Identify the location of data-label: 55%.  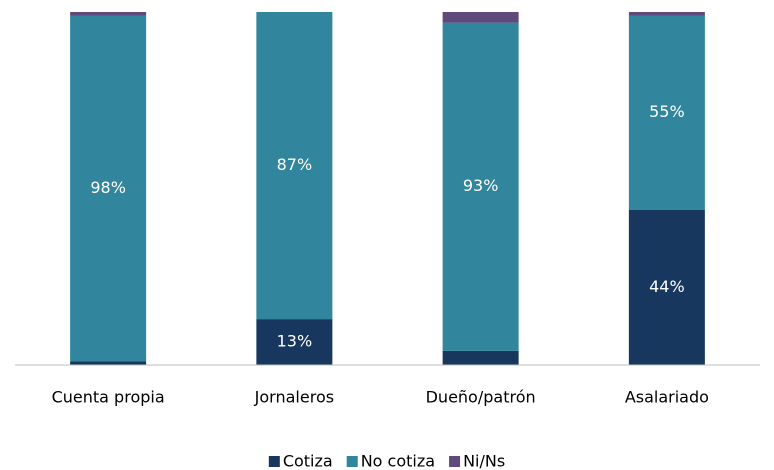
(667, 111).